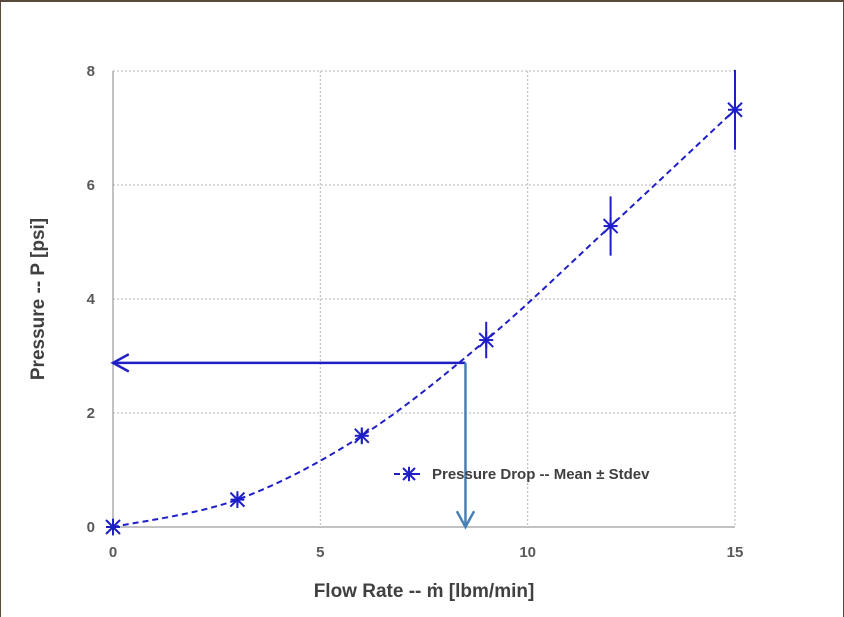  I want to click on y-tick-label: 0, so click(91, 527).